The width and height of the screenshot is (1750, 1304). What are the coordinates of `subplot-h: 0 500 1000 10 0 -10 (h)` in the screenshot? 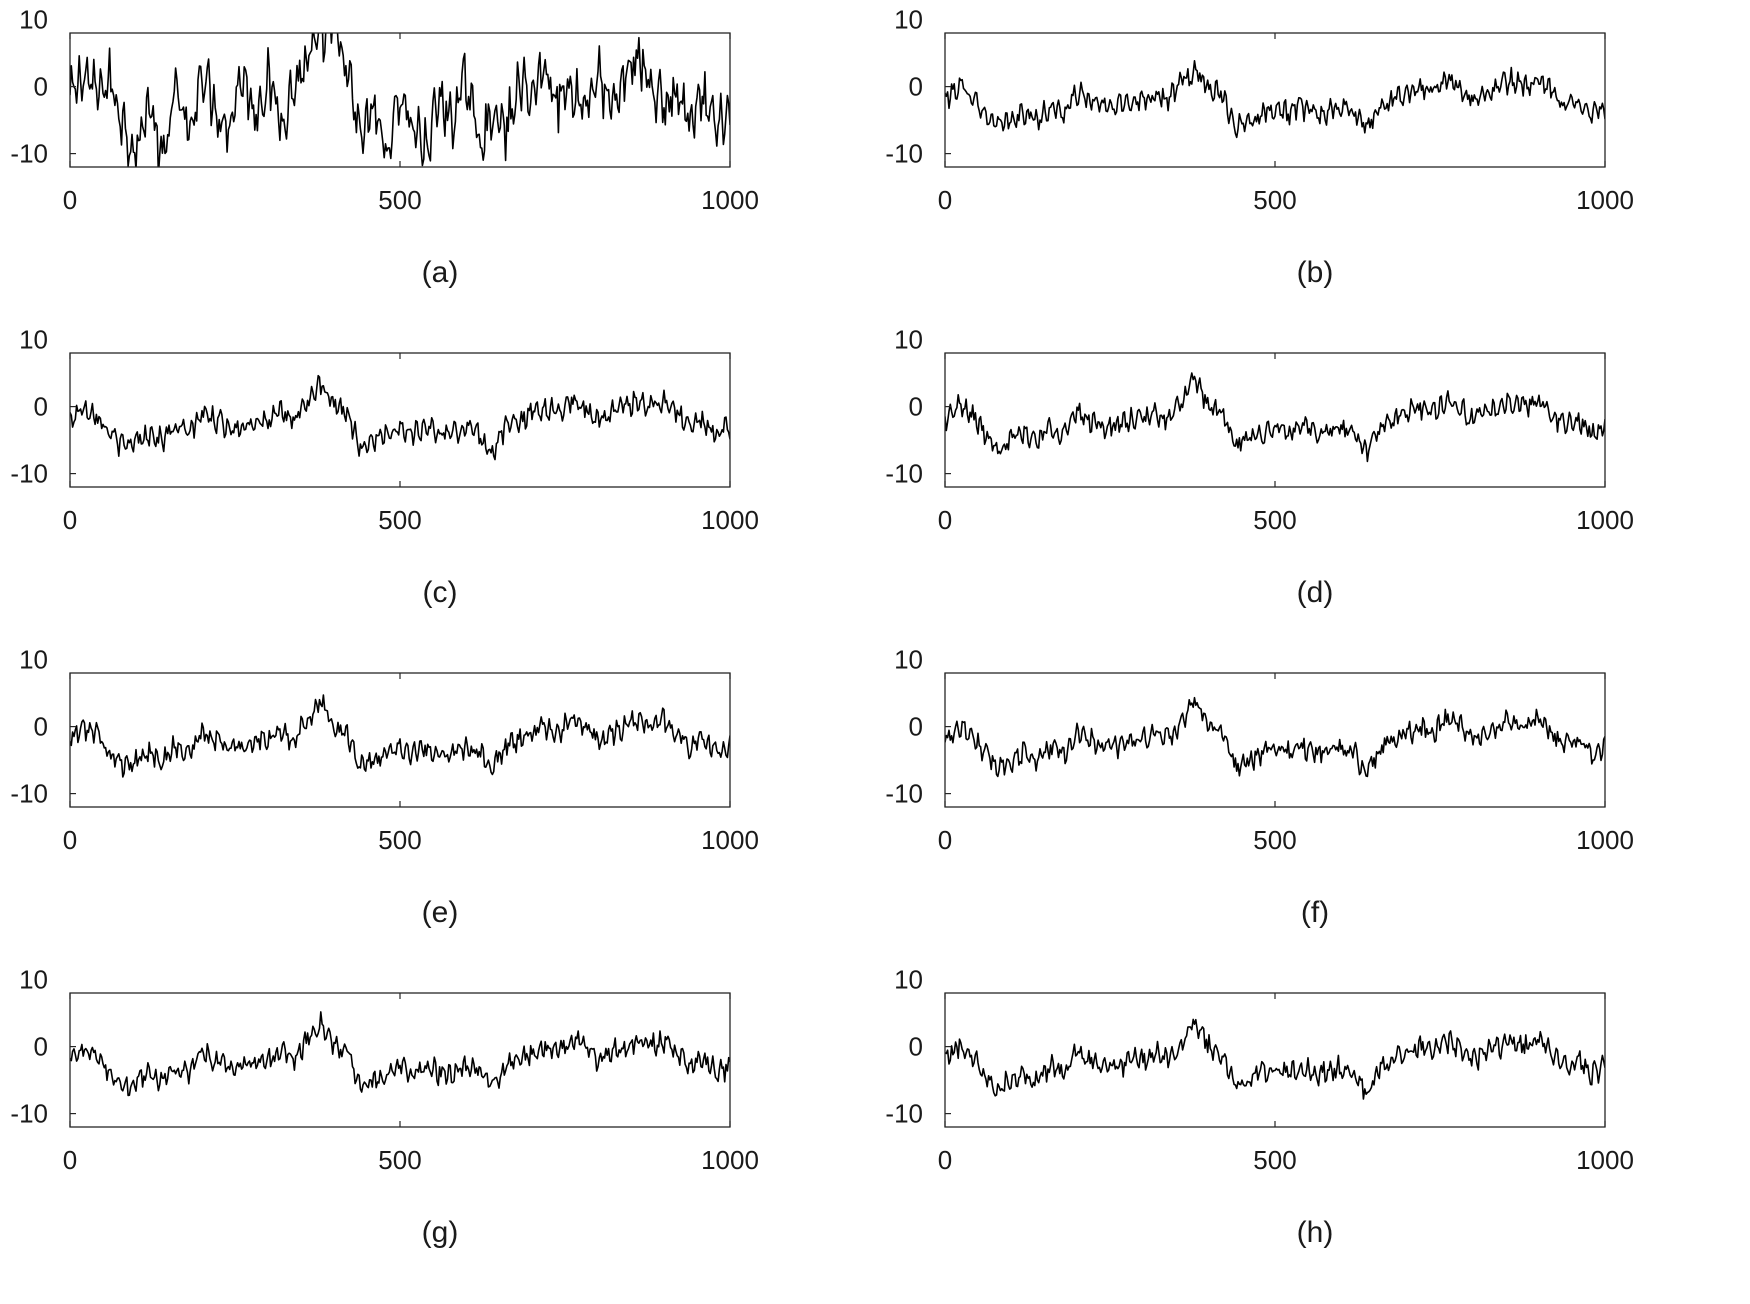 It's located at (1259, 1107).